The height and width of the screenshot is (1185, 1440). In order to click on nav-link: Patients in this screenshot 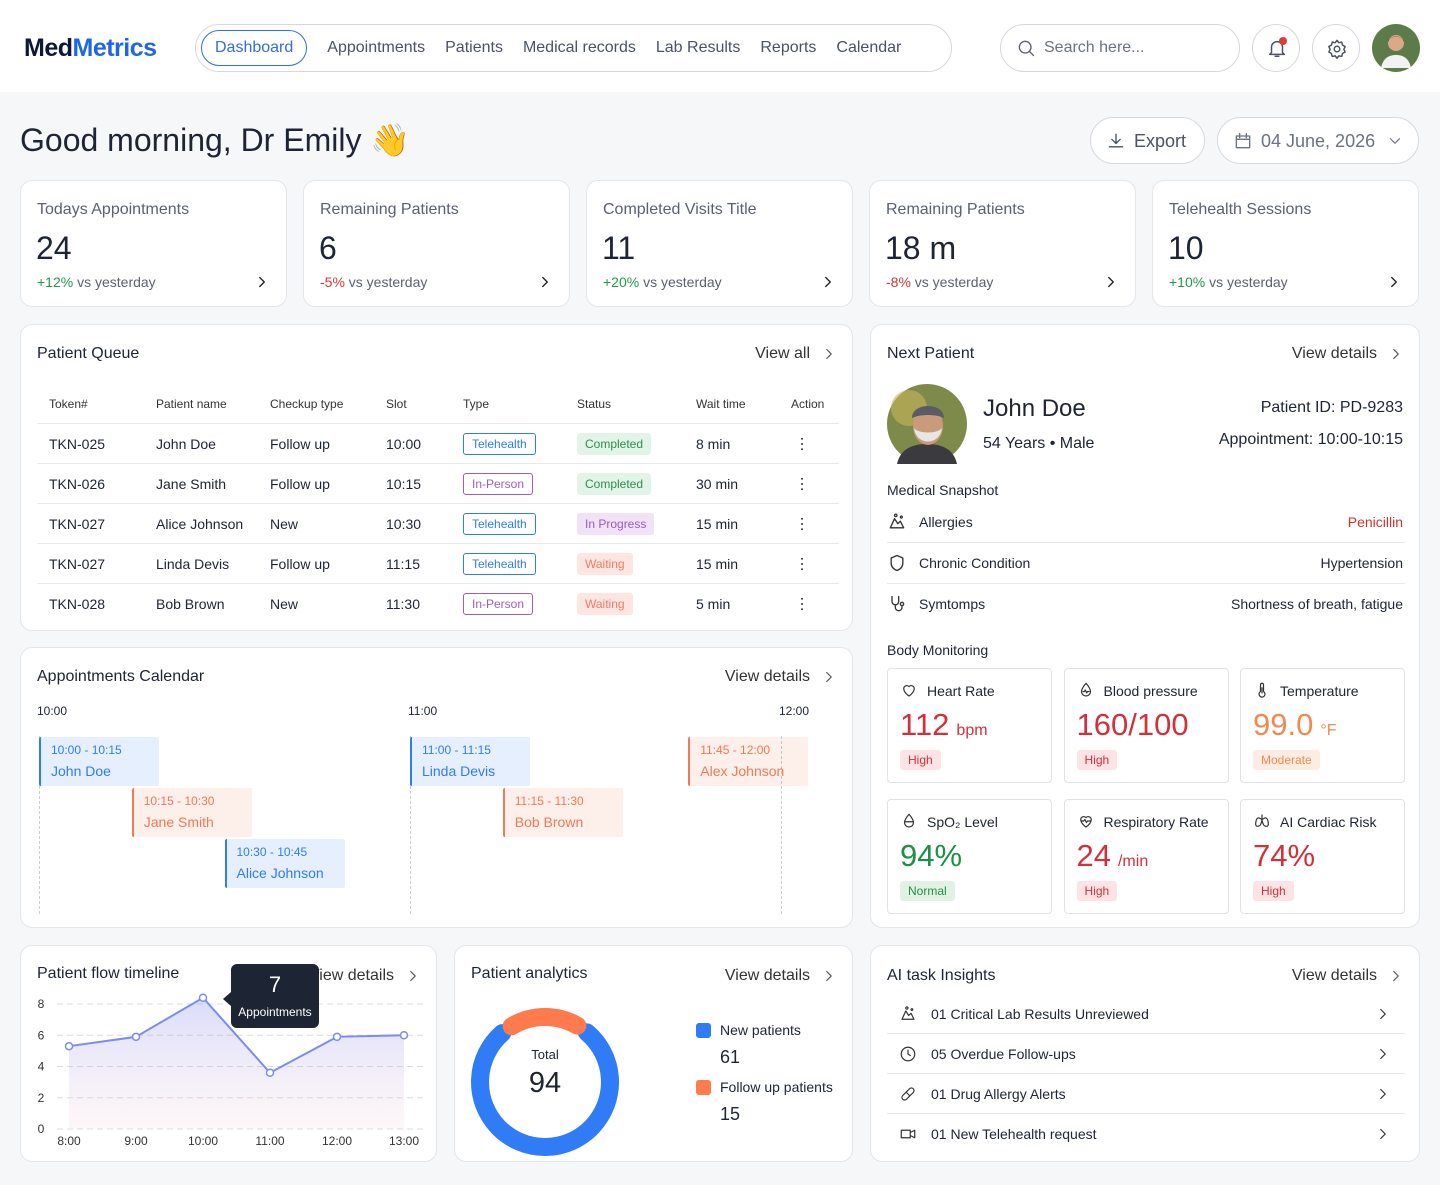, I will do `click(474, 47)`.